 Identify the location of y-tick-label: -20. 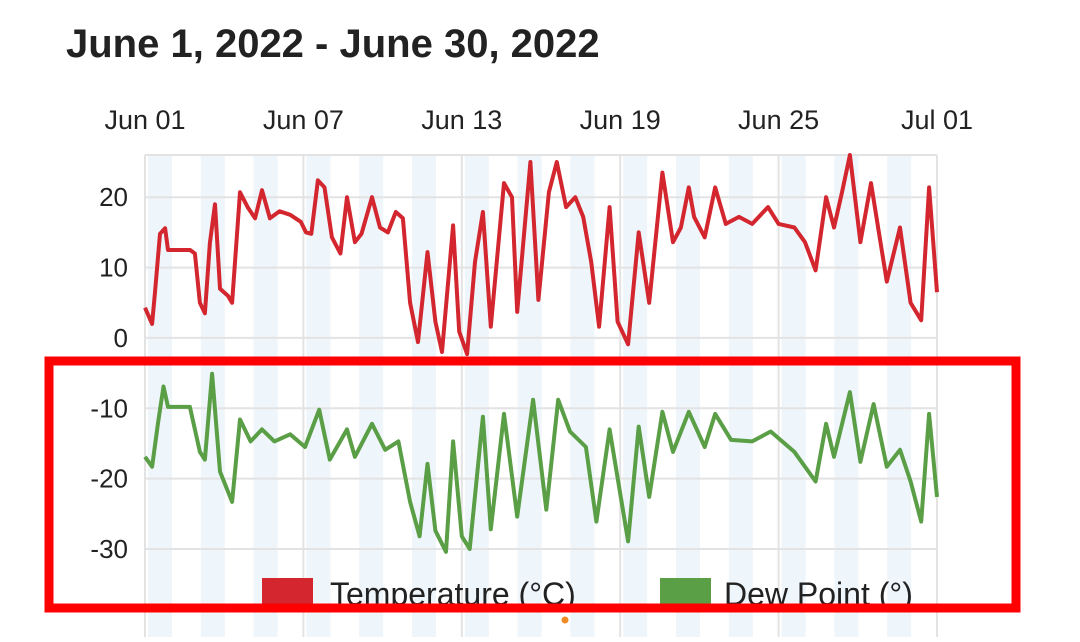
(109, 479).